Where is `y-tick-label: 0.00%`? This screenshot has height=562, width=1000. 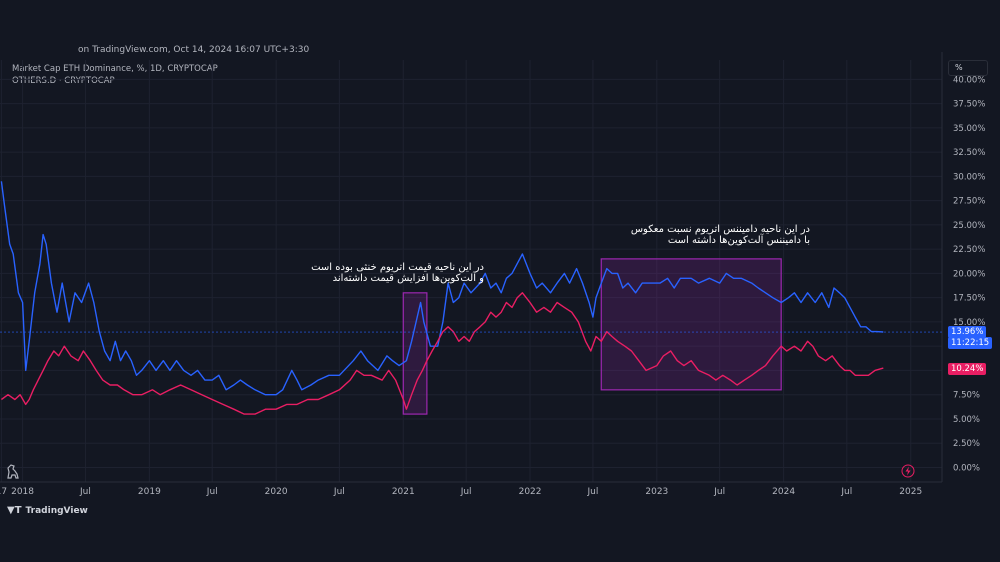
y-tick-label: 0.00% is located at coordinates (966, 468).